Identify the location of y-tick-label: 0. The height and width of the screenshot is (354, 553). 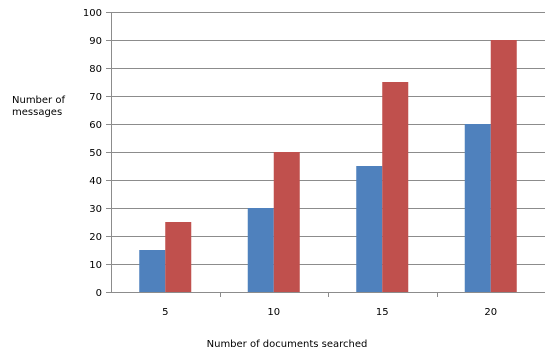
(99, 293).